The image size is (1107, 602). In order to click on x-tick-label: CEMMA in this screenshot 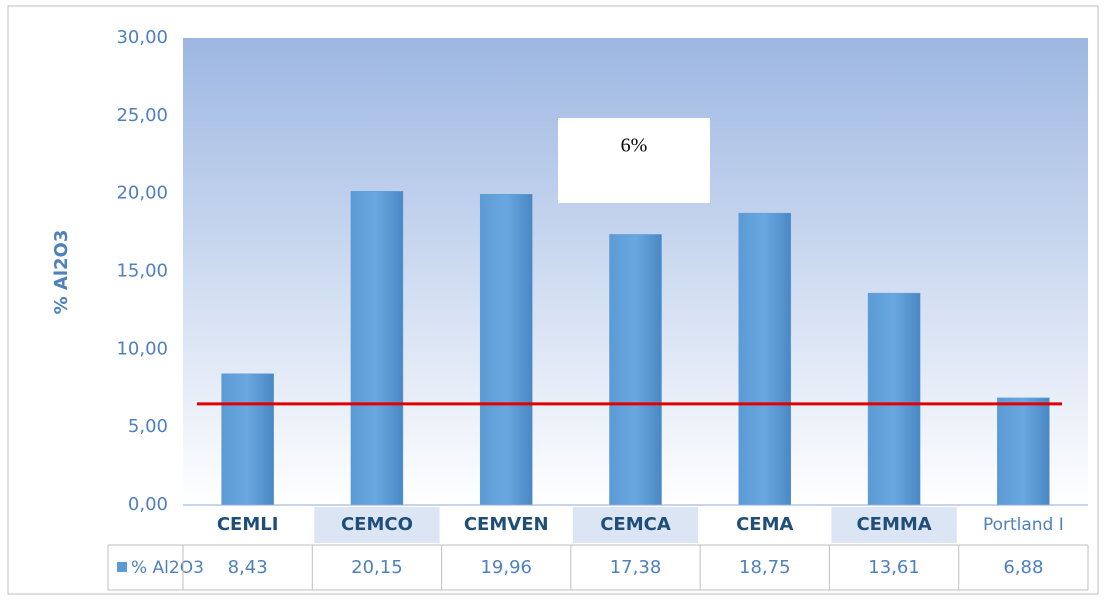, I will do `click(893, 524)`.